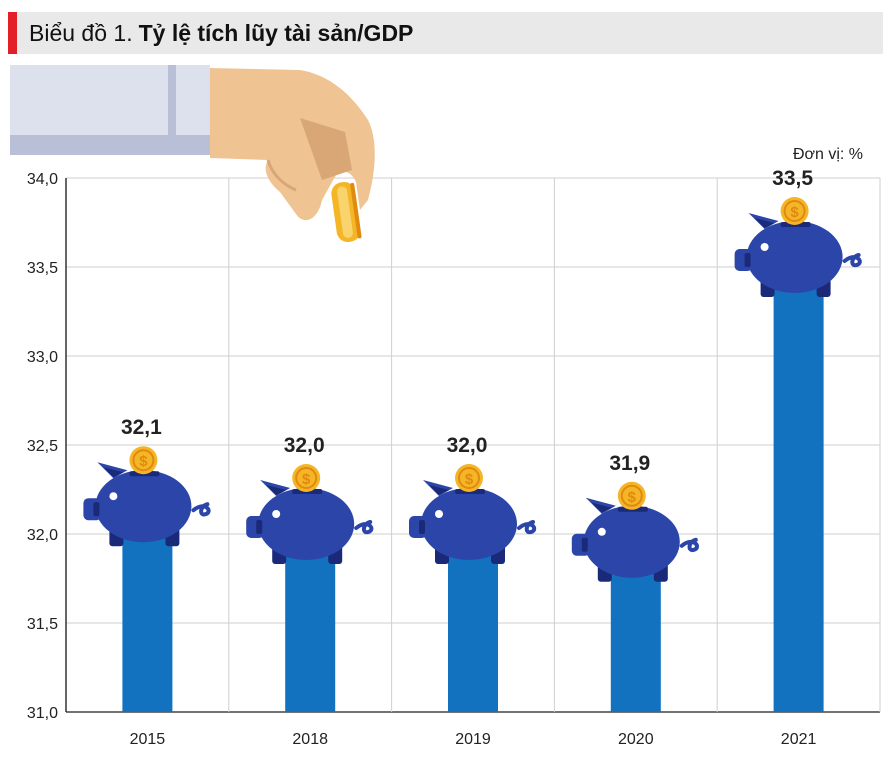 This screenshot has height=767, width=896. What do you see at coordinates (42, 357) in the screenshot?
I see `y-tick-label: 33,0` at bounding box center [42, 357].